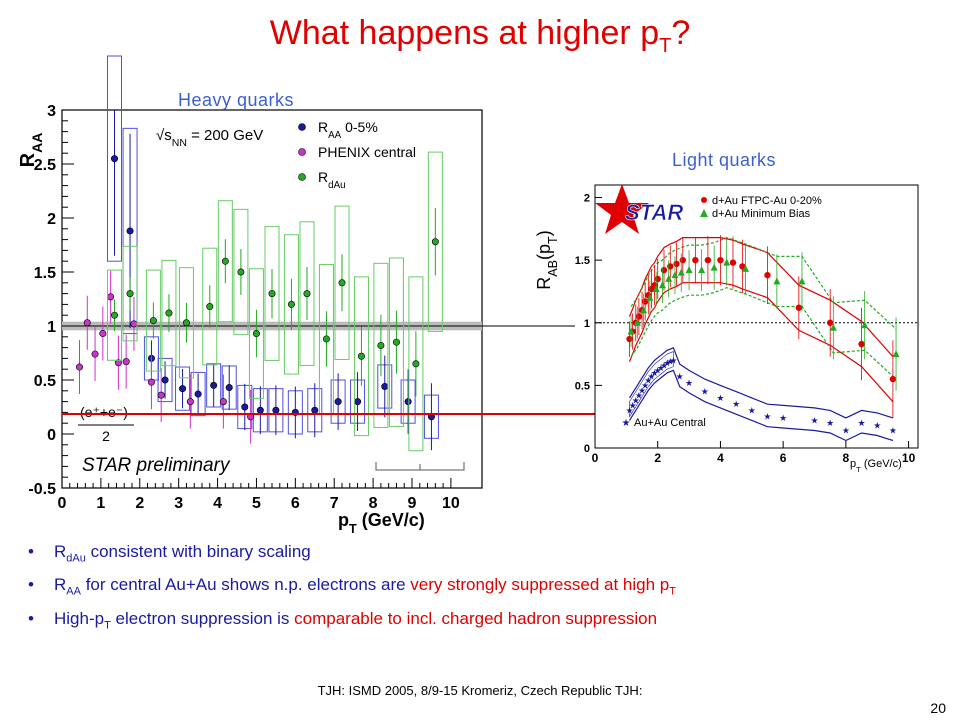 Image resolution: width=960 pixels, height=720 pixels. Describe the element at coordinates (665, 45) in the screenshot. I see `title-sub: T` at that location.